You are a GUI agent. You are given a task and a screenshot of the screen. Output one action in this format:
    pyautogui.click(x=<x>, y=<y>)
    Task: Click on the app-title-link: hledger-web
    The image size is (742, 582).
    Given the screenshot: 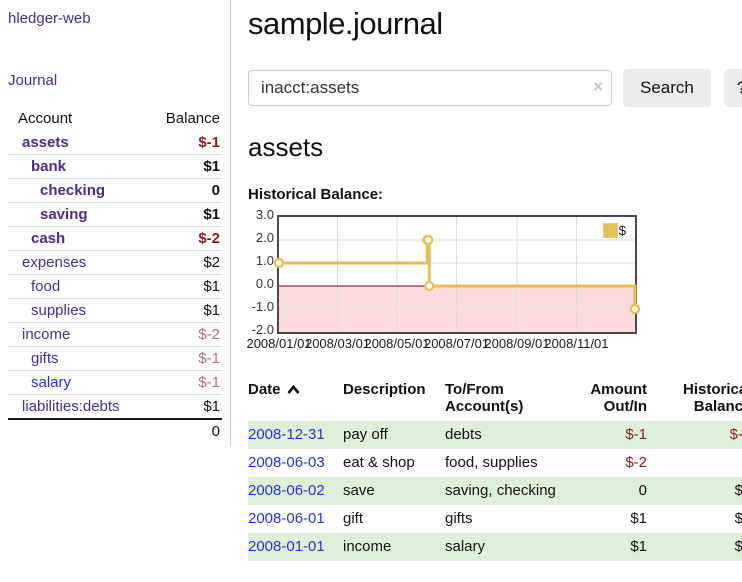 What is the action you would take?
    pyautogui.click(x=49, y=18)
    